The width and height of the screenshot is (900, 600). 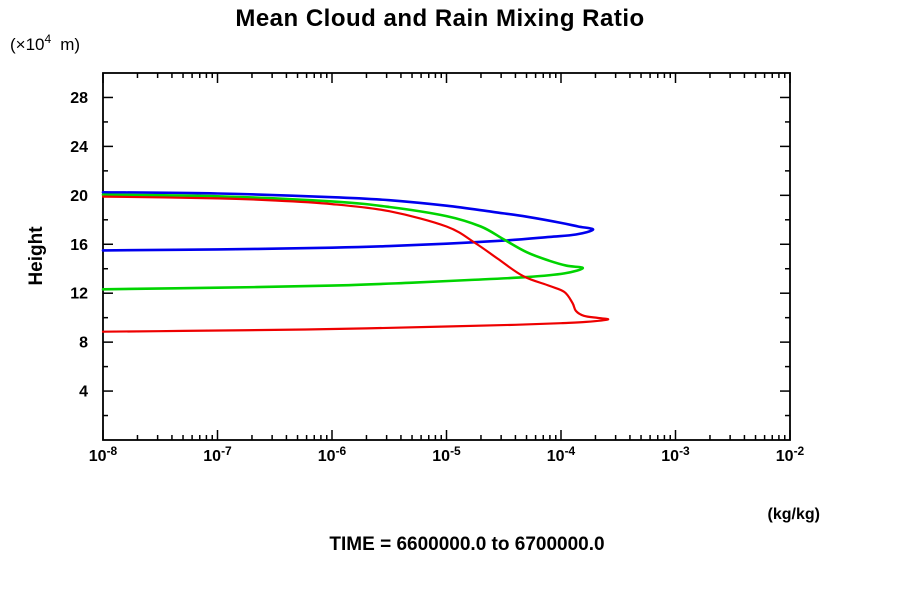 I want to click on y-unit-suffix: m), so click(x=70, y=44).